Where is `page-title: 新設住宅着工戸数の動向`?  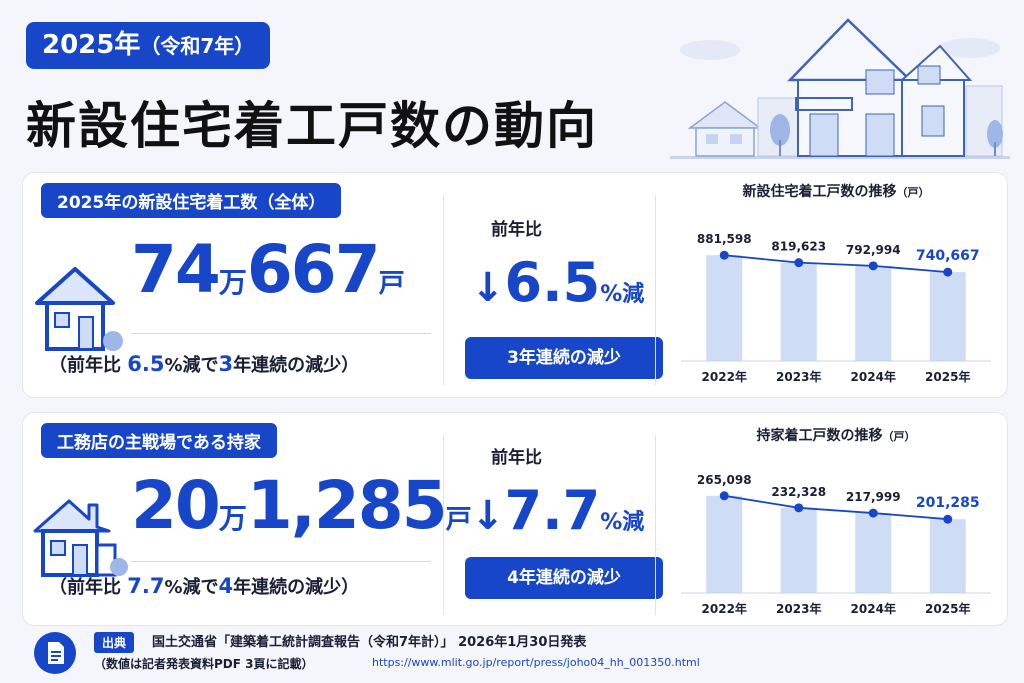
page-title: 新設住宅着工戸数の動向 is located at coordinates (312, 126).